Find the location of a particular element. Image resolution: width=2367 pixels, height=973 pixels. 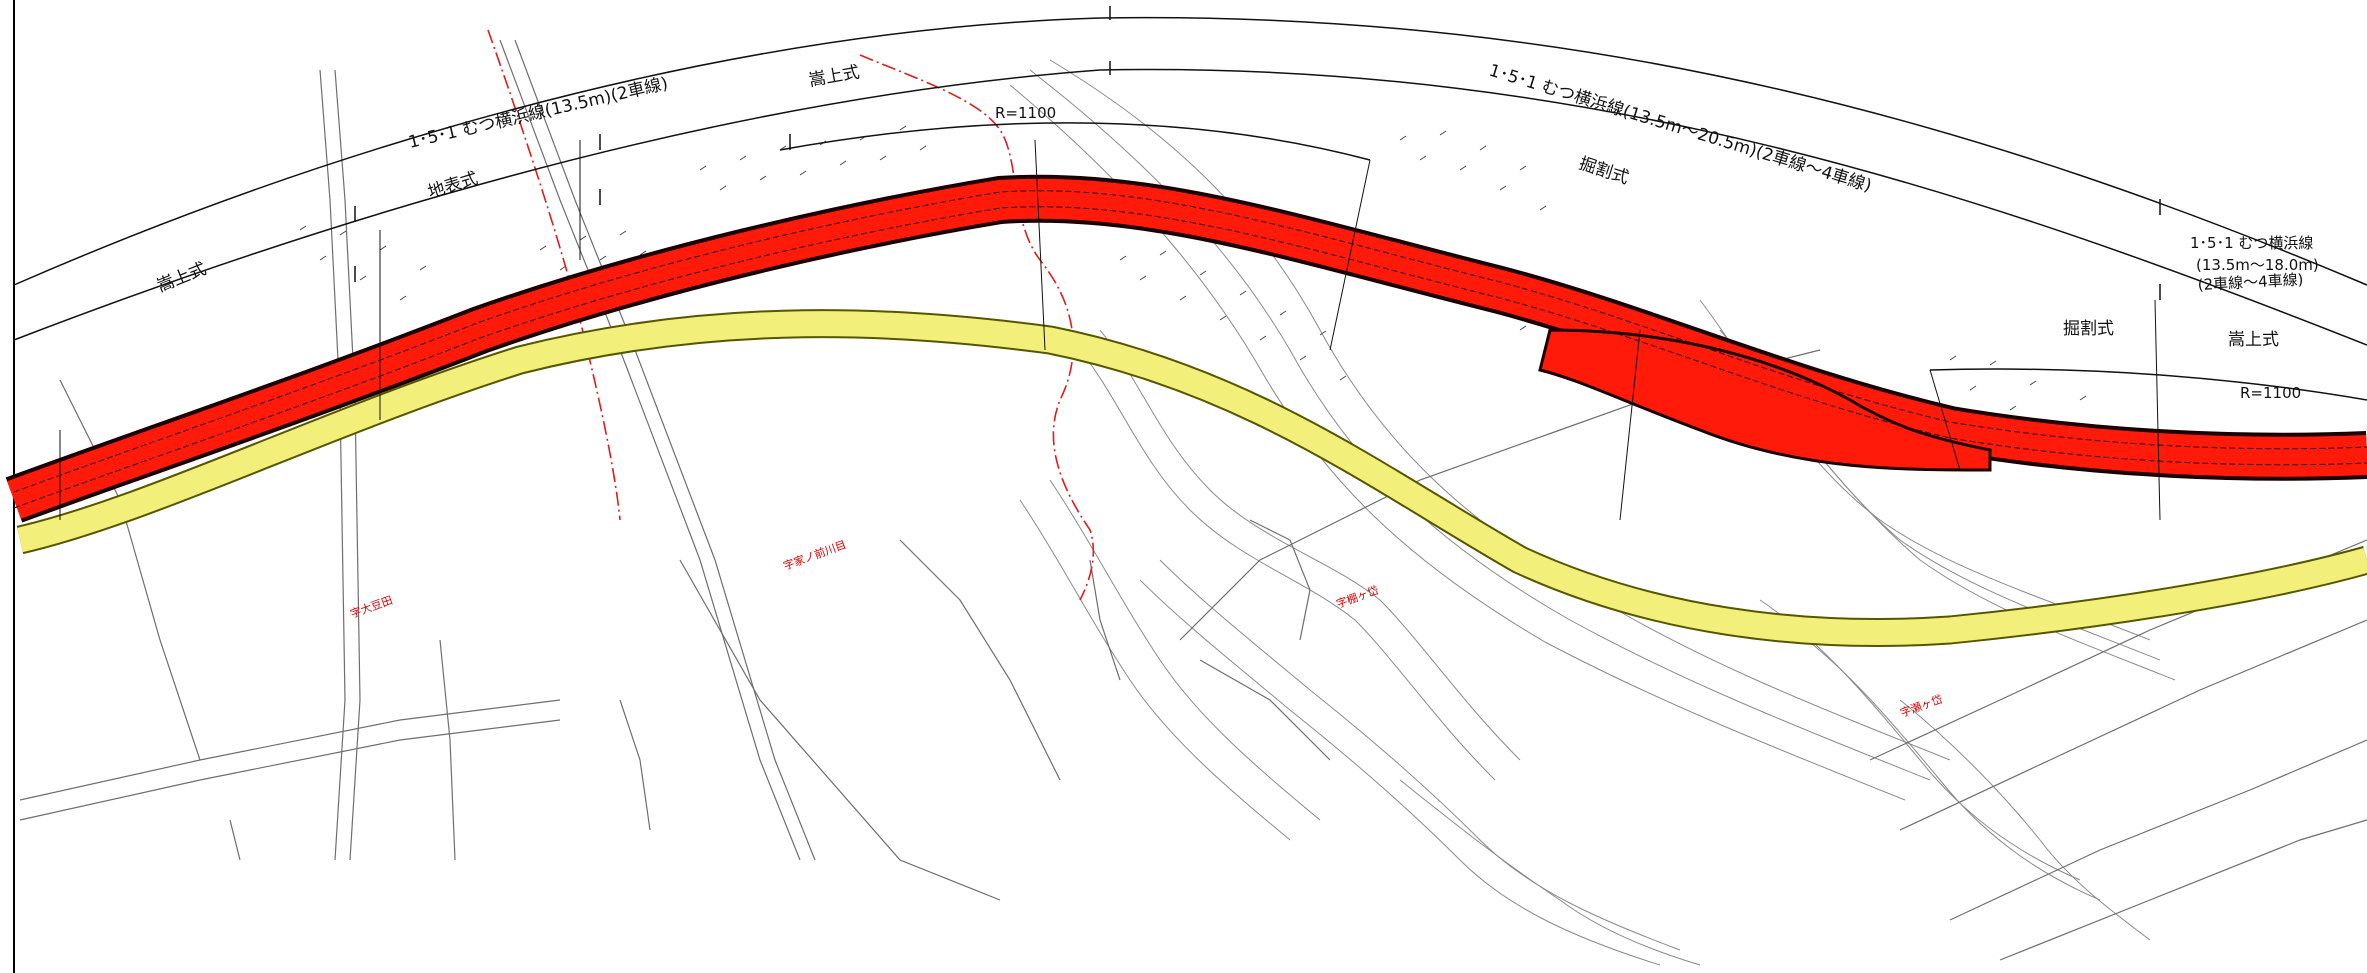

place-label-3: 字棚ヶ岱 is located at coordinates (1357, 597).